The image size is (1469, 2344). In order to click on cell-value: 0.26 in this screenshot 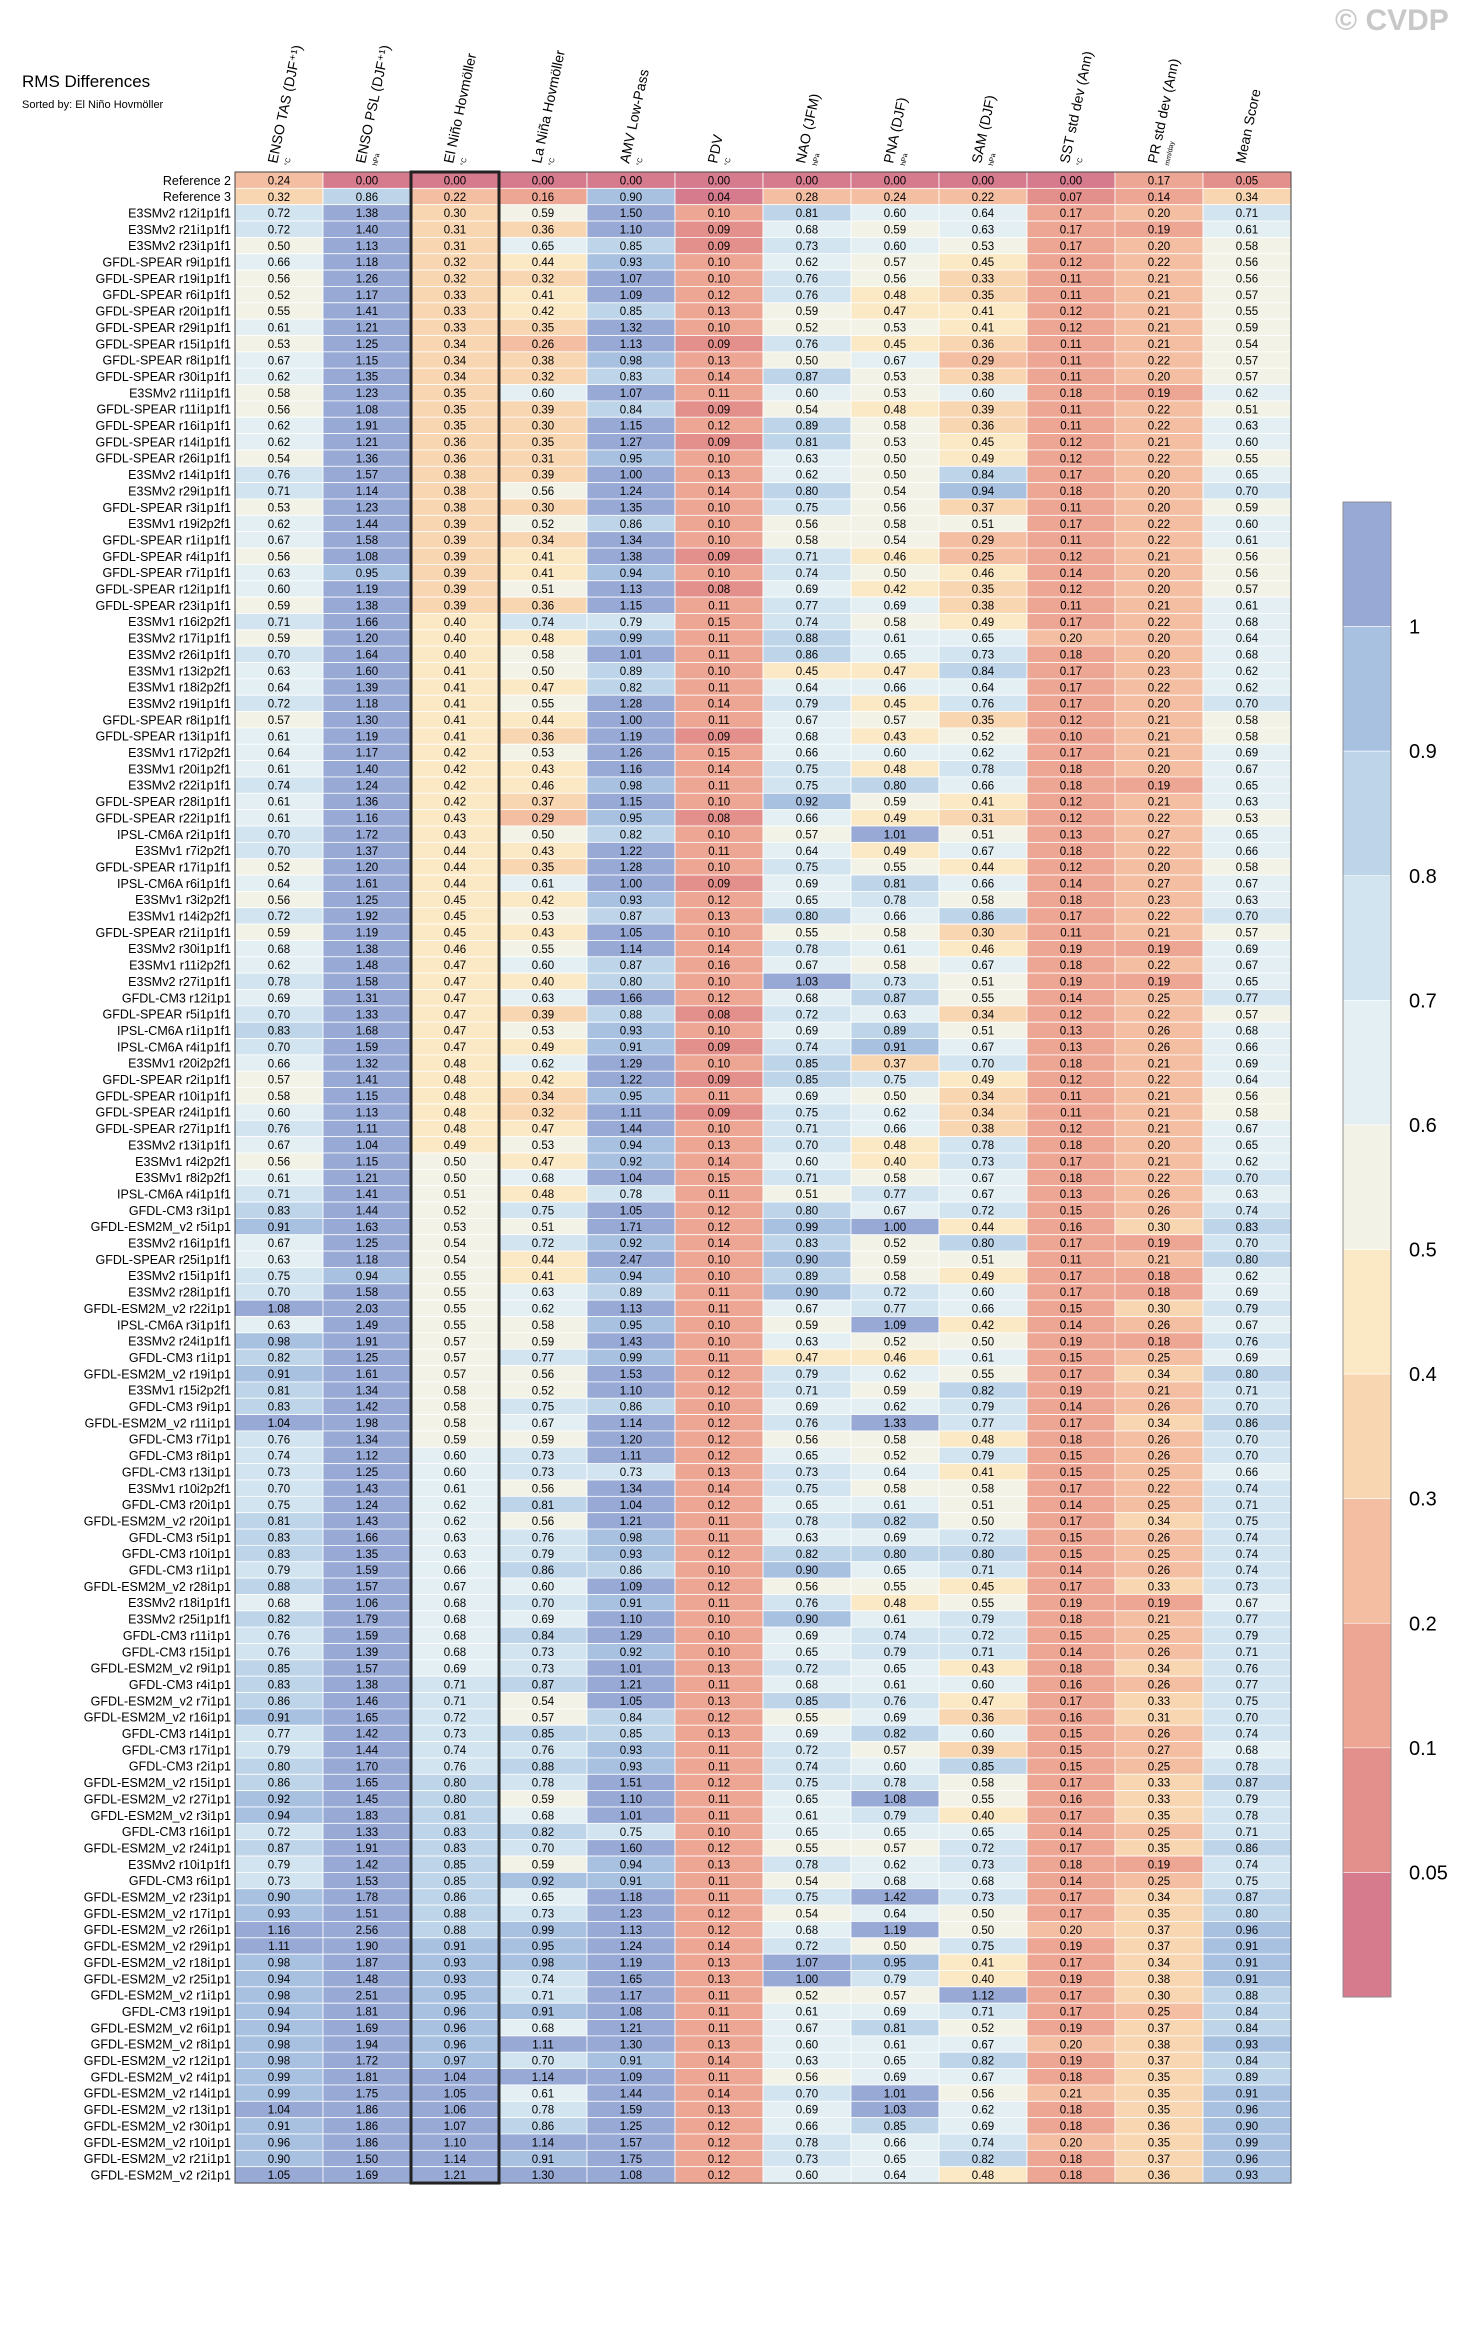, I will do `click(1159, 1457)`.